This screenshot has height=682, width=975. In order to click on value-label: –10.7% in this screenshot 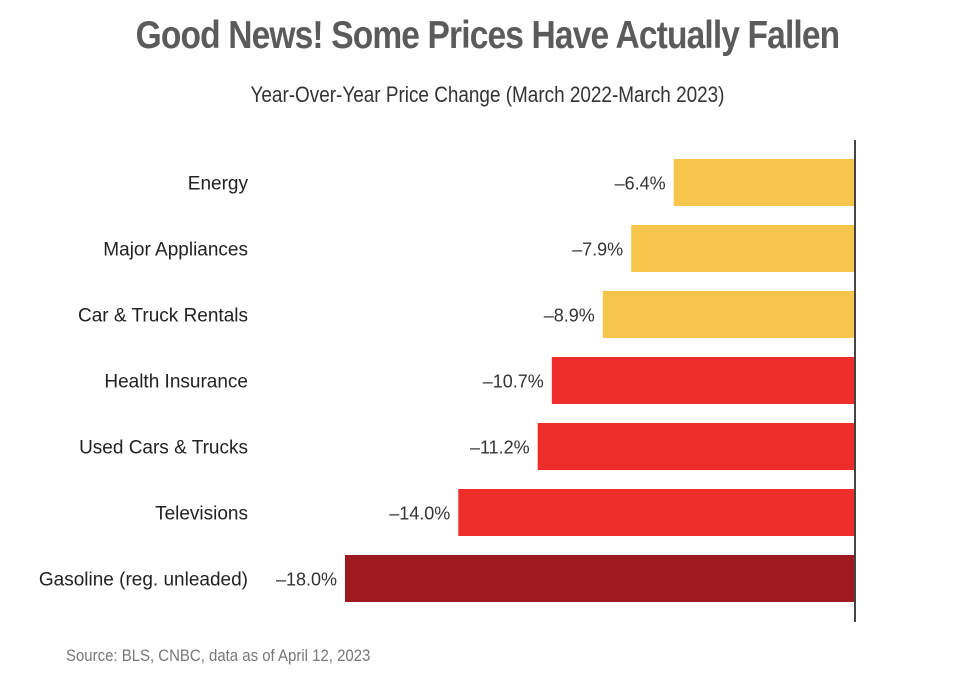, I will do `click(513, 382)`.